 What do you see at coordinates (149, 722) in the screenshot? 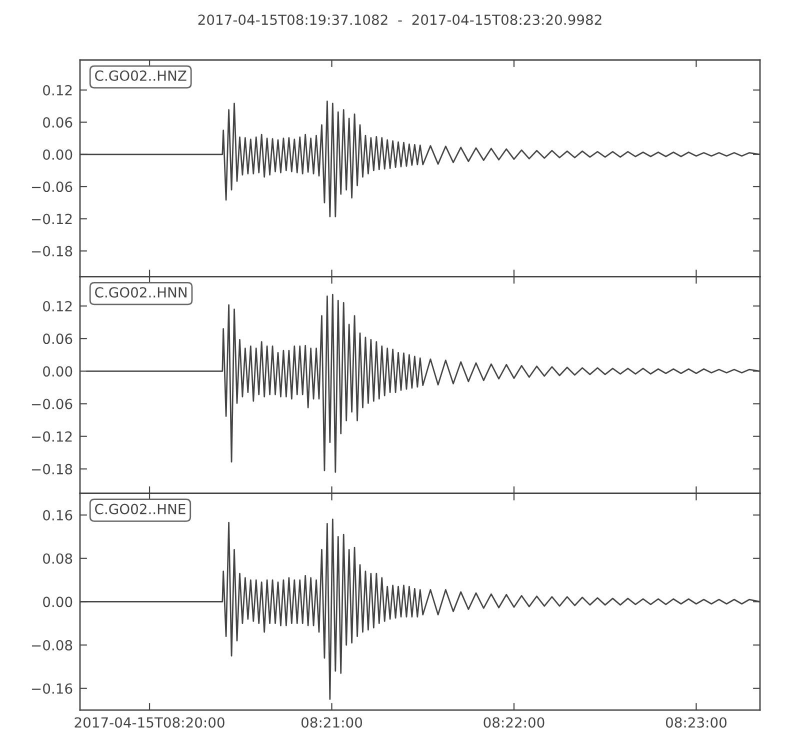
I see `x-tick-label: 2017-04-15T08:20:00` at bounding box center [149, 722].